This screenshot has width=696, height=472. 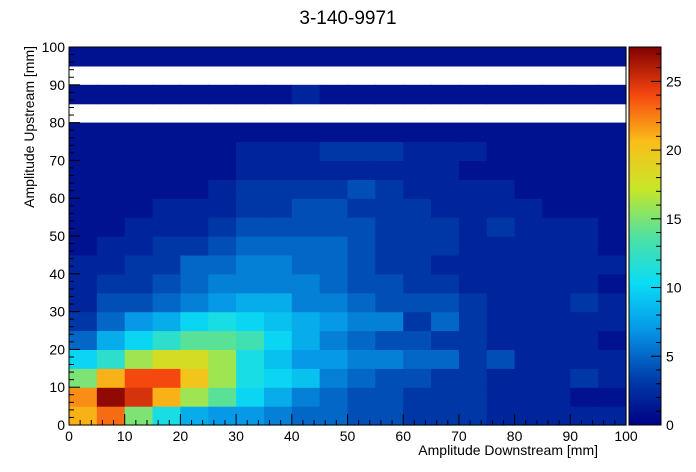 I want to click on x-axis: 0 10 20 30 40 50 60 70 80 90 100, so click(x=351, y=429).